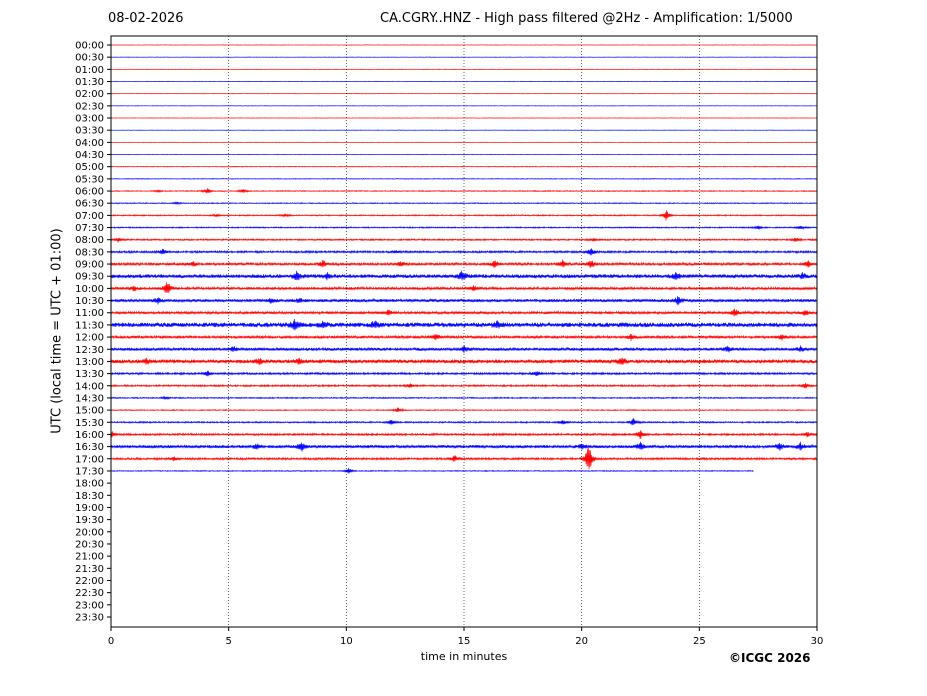 This screenshot has width=927, height=696. Describe the element at coordinates (346, 641) in the screenshot. I see `x-tick-label: 10` at that location.